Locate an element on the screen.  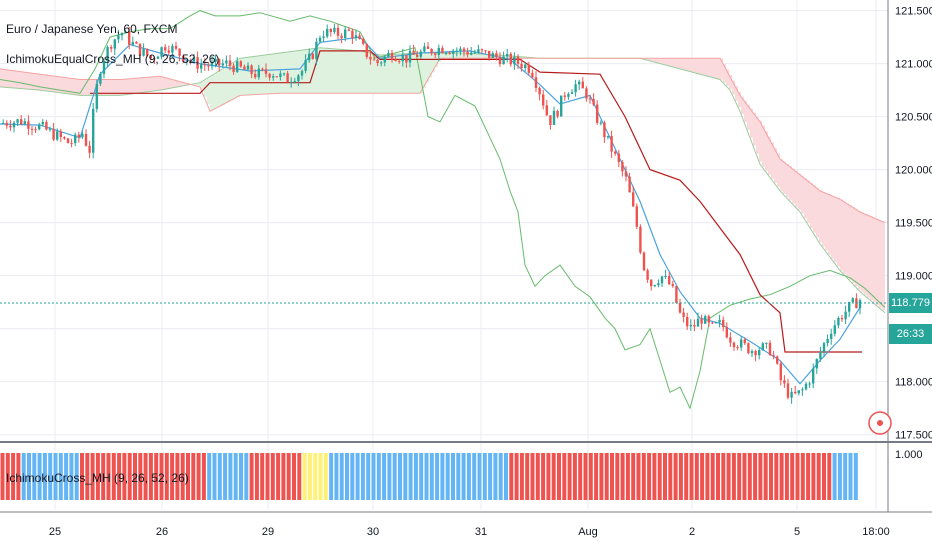
y-tick-label: 120.000 is located at coordinates (913, 171).